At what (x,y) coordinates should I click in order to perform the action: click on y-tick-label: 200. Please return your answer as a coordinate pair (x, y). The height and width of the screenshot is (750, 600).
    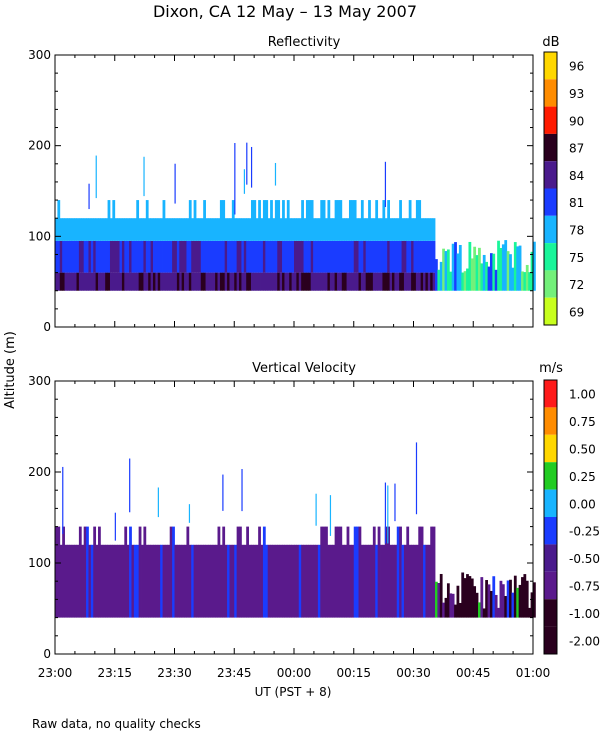
    Looking at the image, I should click on (39, 472).